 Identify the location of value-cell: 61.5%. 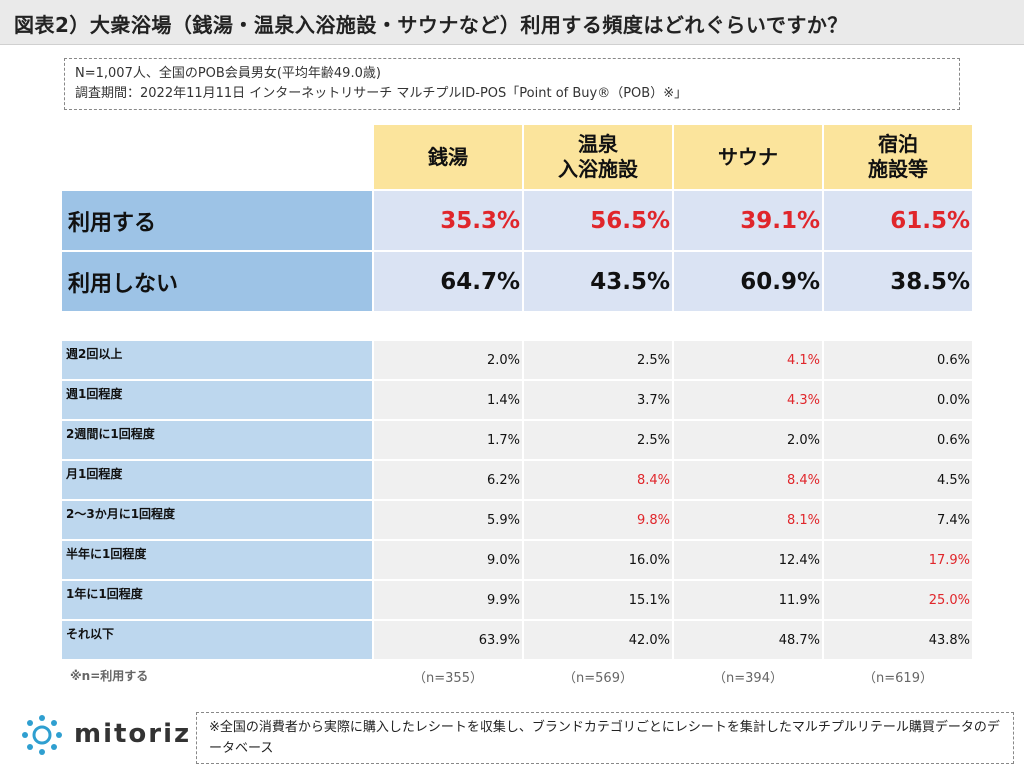
(898, 220).